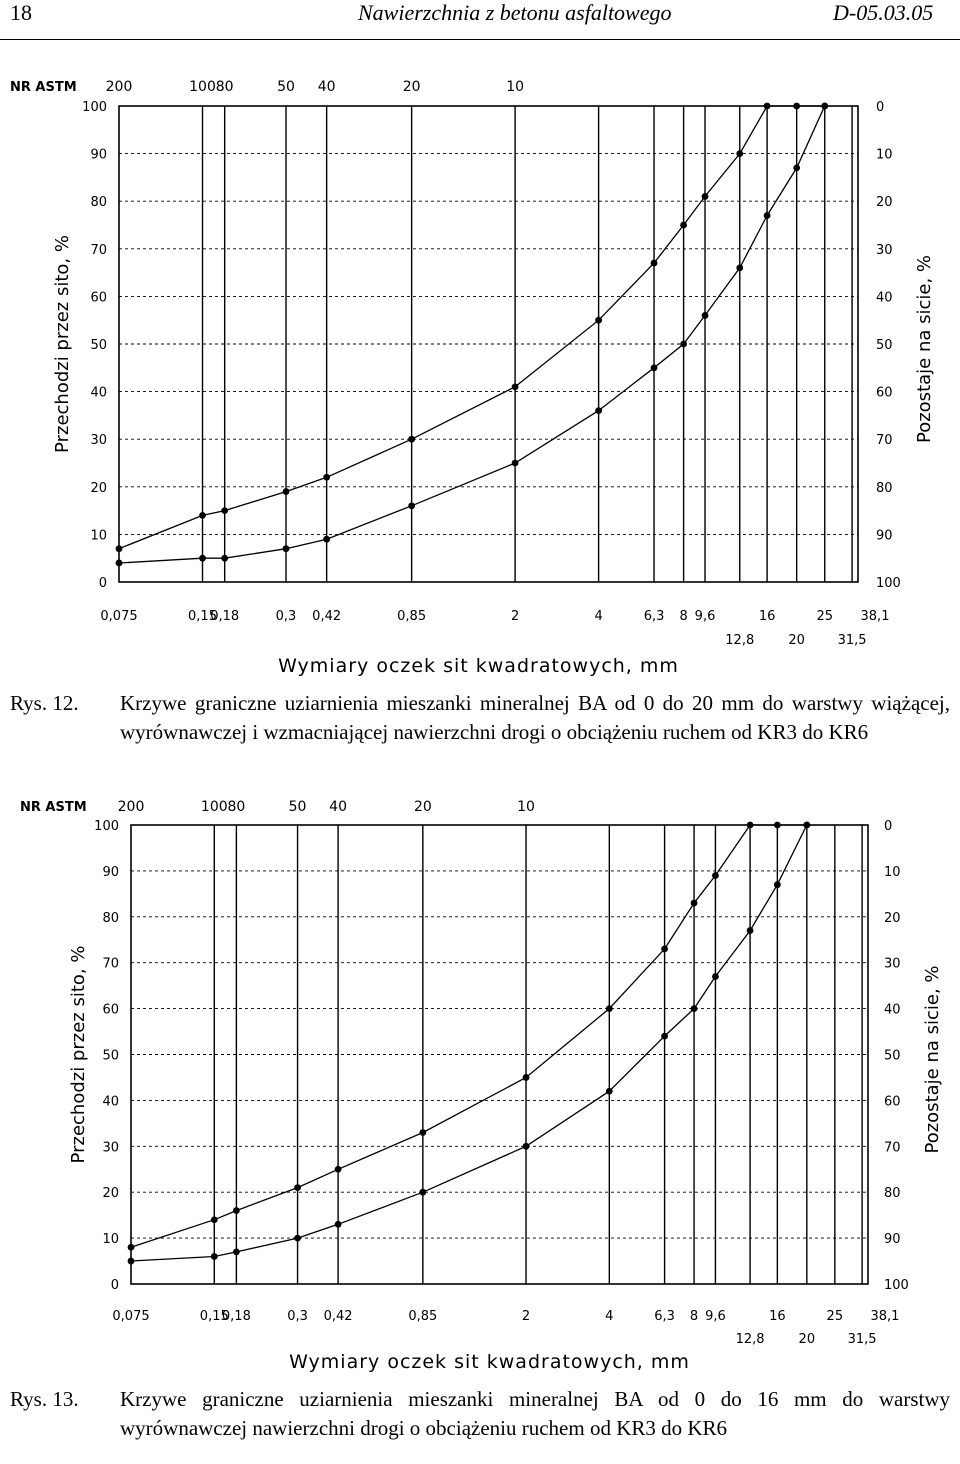  I want to click on x-tick-label: 2, so click(515, 616).